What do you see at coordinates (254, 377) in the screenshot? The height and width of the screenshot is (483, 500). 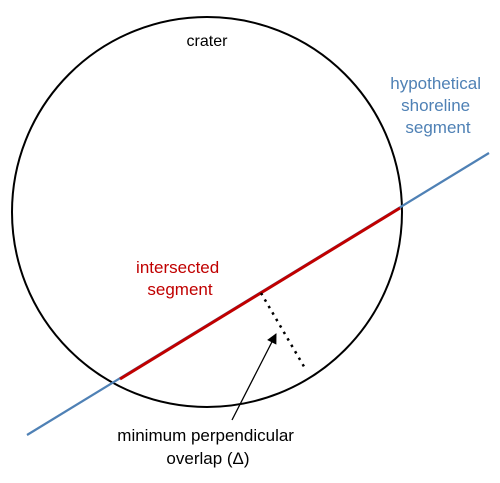 I see `overlap-pointer-arrow` at bounding box center [254, 377].